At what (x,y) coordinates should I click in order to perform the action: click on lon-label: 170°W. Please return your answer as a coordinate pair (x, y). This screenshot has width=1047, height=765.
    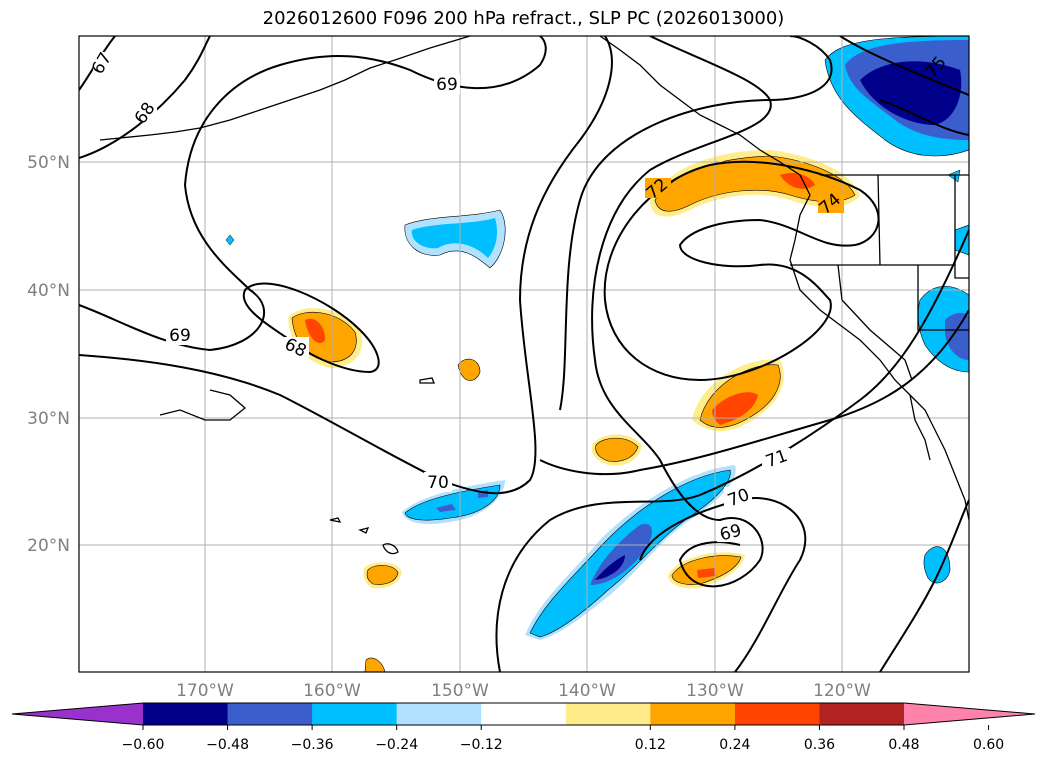
    Looking at the image, I should click on (205, 691).